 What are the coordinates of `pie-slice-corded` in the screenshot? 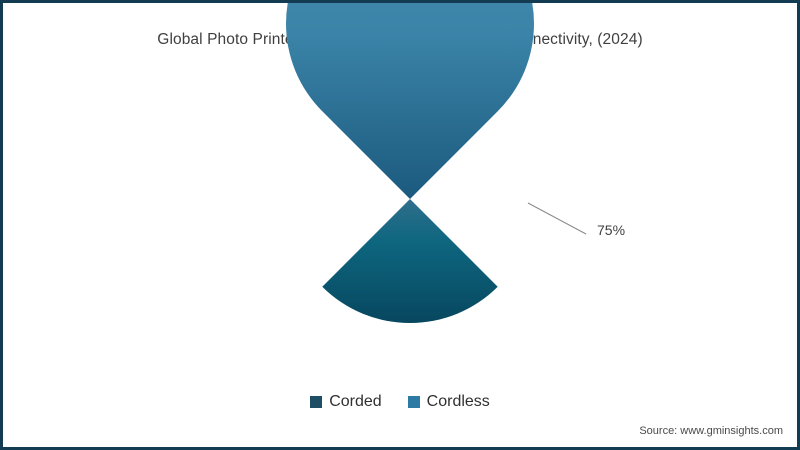 It's located at (410, 261).